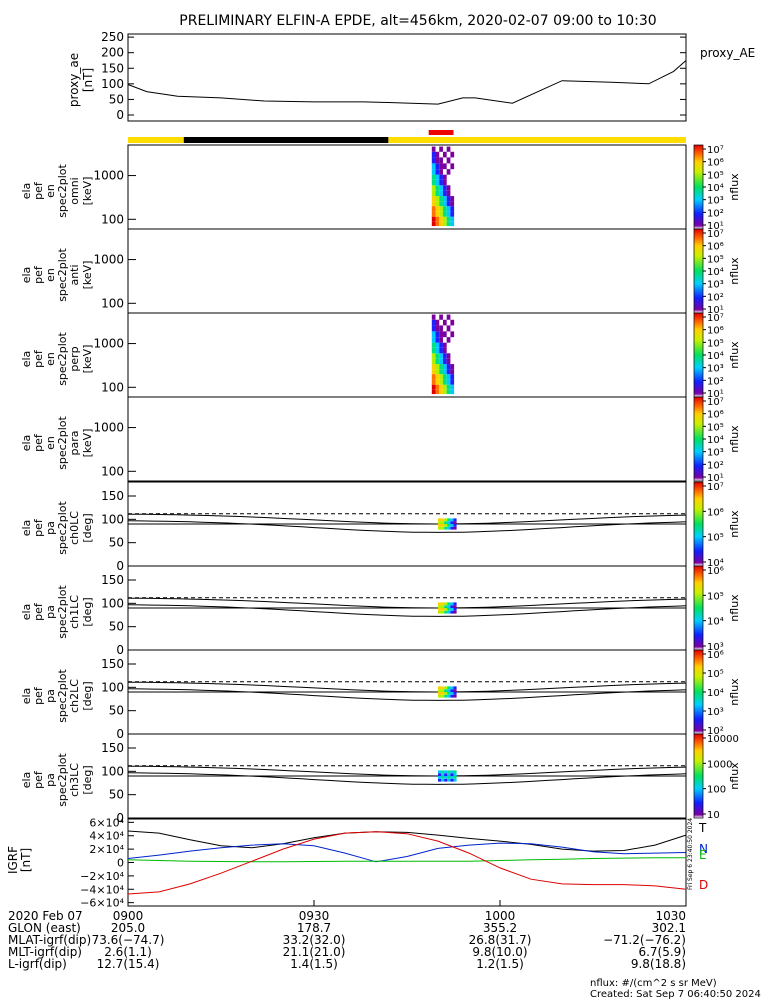 The image size is (775, 1000). I want to click on igrf-legend-e: E, so click(703, 855).